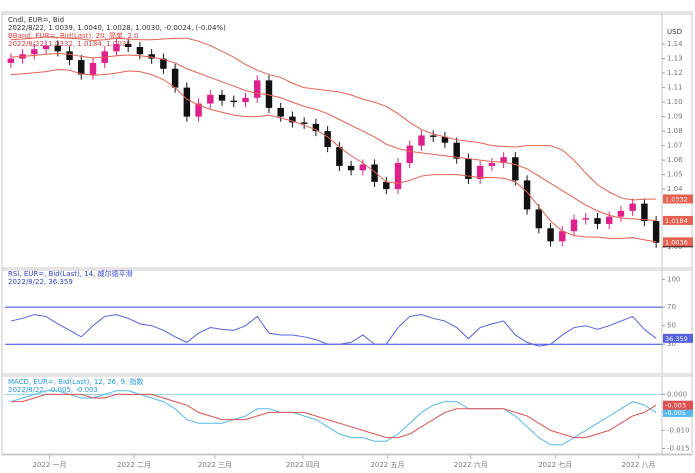 The image size is (695, 473). Describe the element at coordinates (671, 326) in the screenshot. I see `y-tick-label: 50` at that location.